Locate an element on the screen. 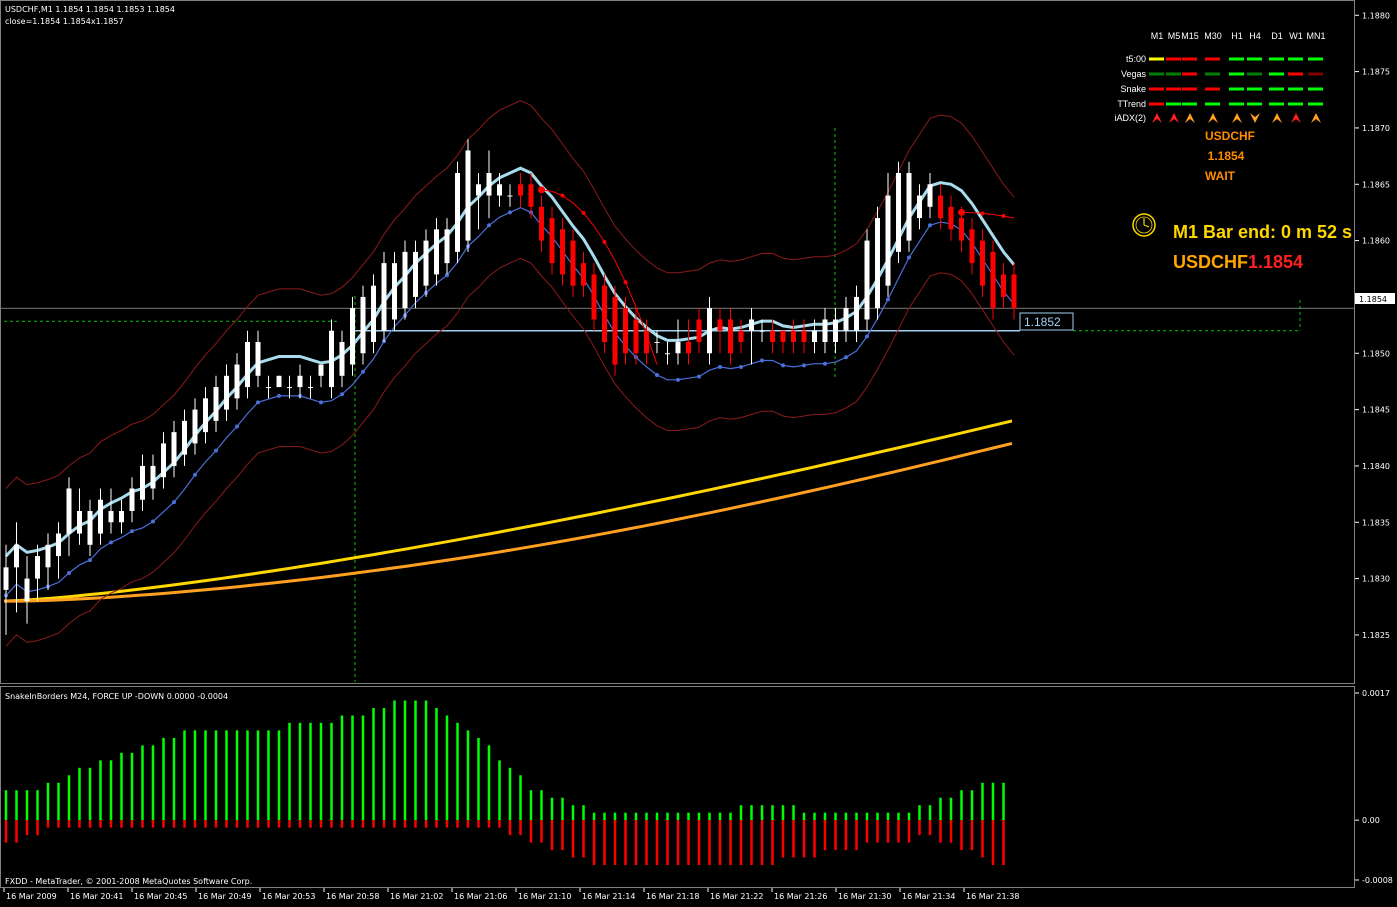  price-tick-label: 1.1860 is located at coordinates (1376, 241).